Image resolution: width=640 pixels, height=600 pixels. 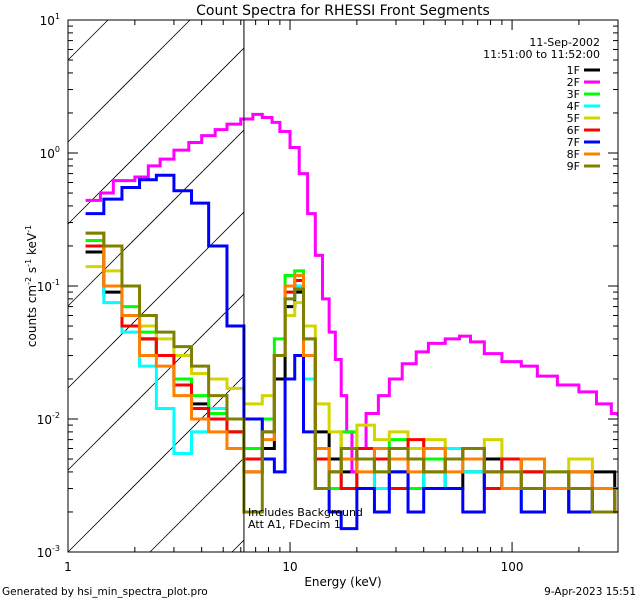 I want to click on legend-label-6F: 6F, so click(x=573, y=130).